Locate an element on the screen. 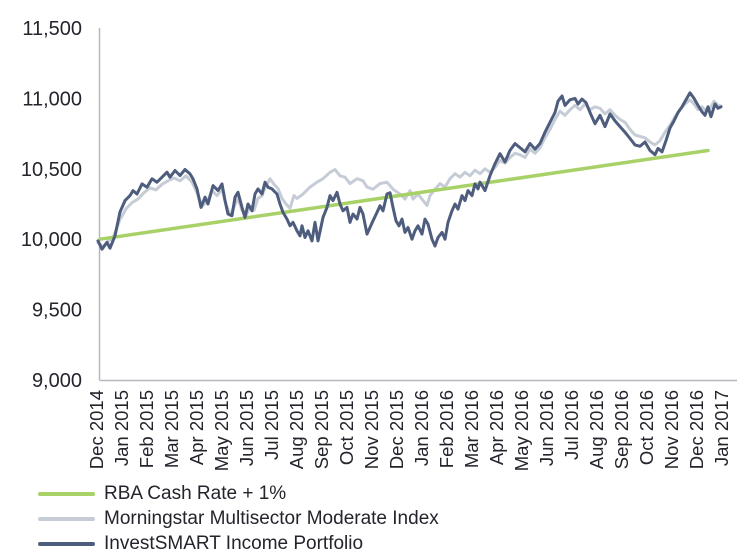 Image resolution: width=738 pixels, height=557 pixels. x-axis-tick-label: Aug 2016 is located at coordinates (596, 429).